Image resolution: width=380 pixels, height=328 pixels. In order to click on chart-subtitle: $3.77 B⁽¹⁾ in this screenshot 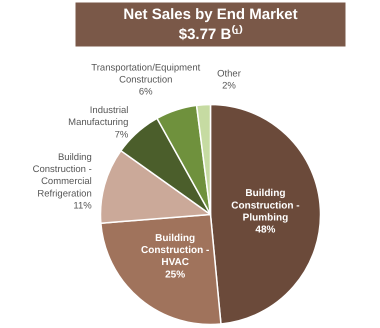, I will do `click(210, 34)`.